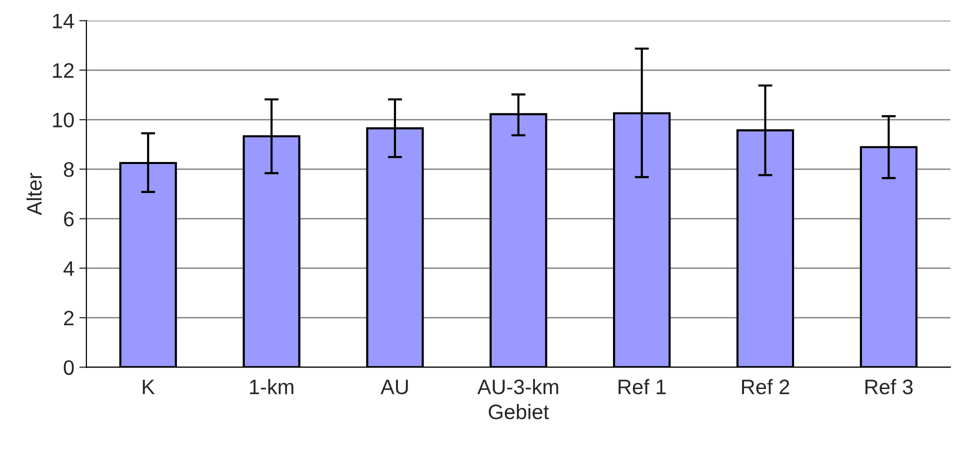 The width and height of the screenshot is (960, 459). I want to click on x-tick-label: 1-km, so click(272, 386).